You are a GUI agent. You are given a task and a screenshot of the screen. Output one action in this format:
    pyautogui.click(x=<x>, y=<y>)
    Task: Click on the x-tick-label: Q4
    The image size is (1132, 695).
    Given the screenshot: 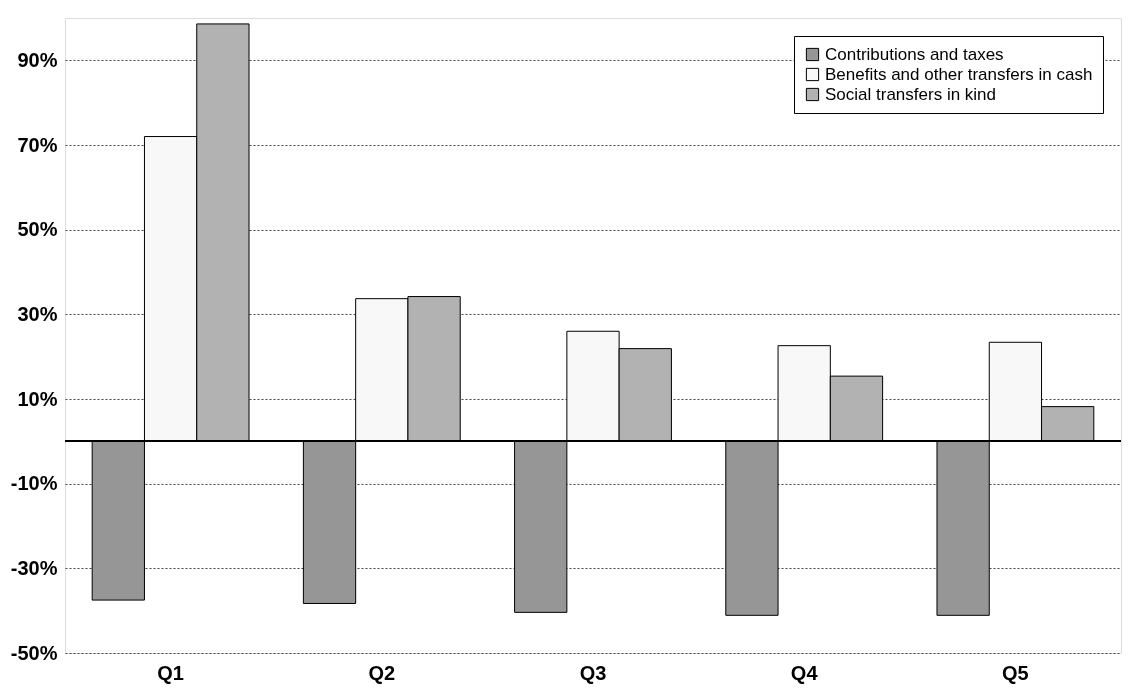 What is the action you would take?
    pyautogui.click(x=804, y=672)
    